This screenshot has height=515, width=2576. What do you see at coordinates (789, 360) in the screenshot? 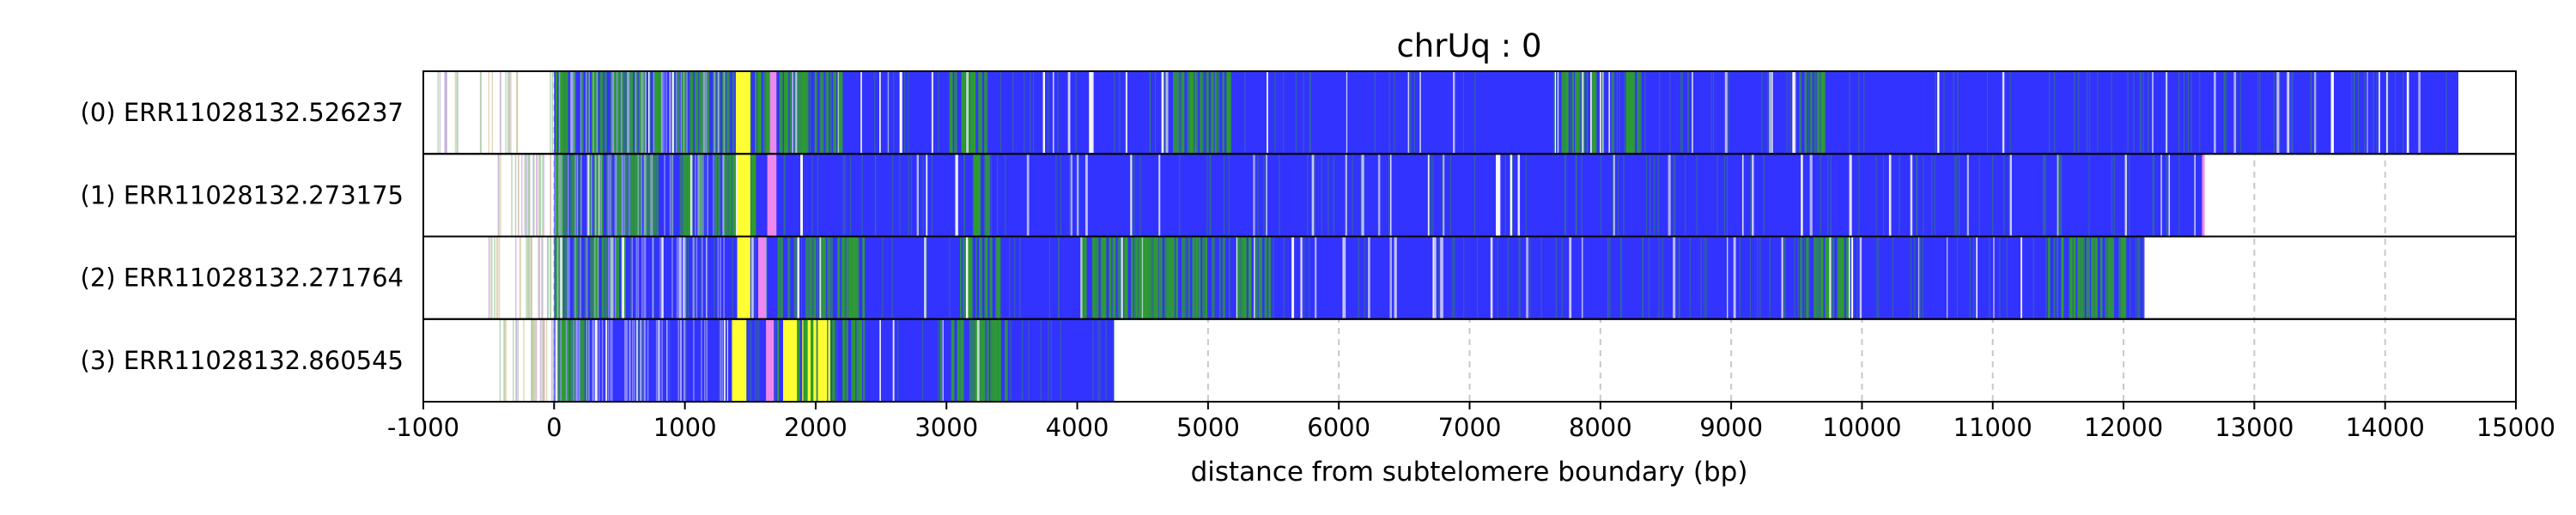
I see `segment-mark` at bounding box center [789, 360].